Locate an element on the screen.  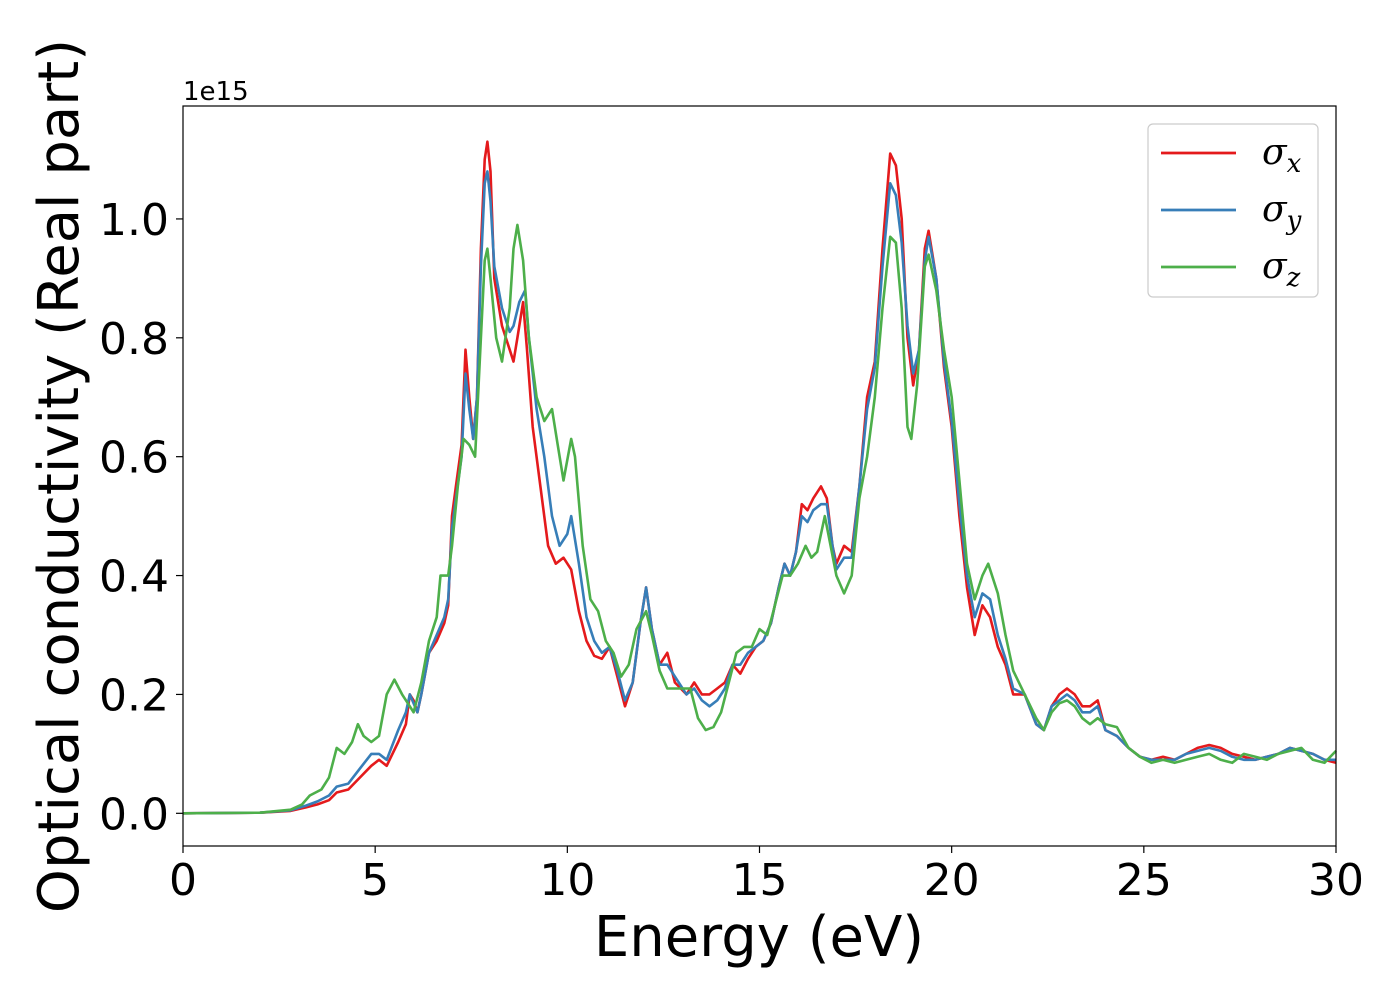
y-axis-ticks: 0.0 0.2 0.4 0.6 0.8 1.0 is located at coordinates (141, 517).